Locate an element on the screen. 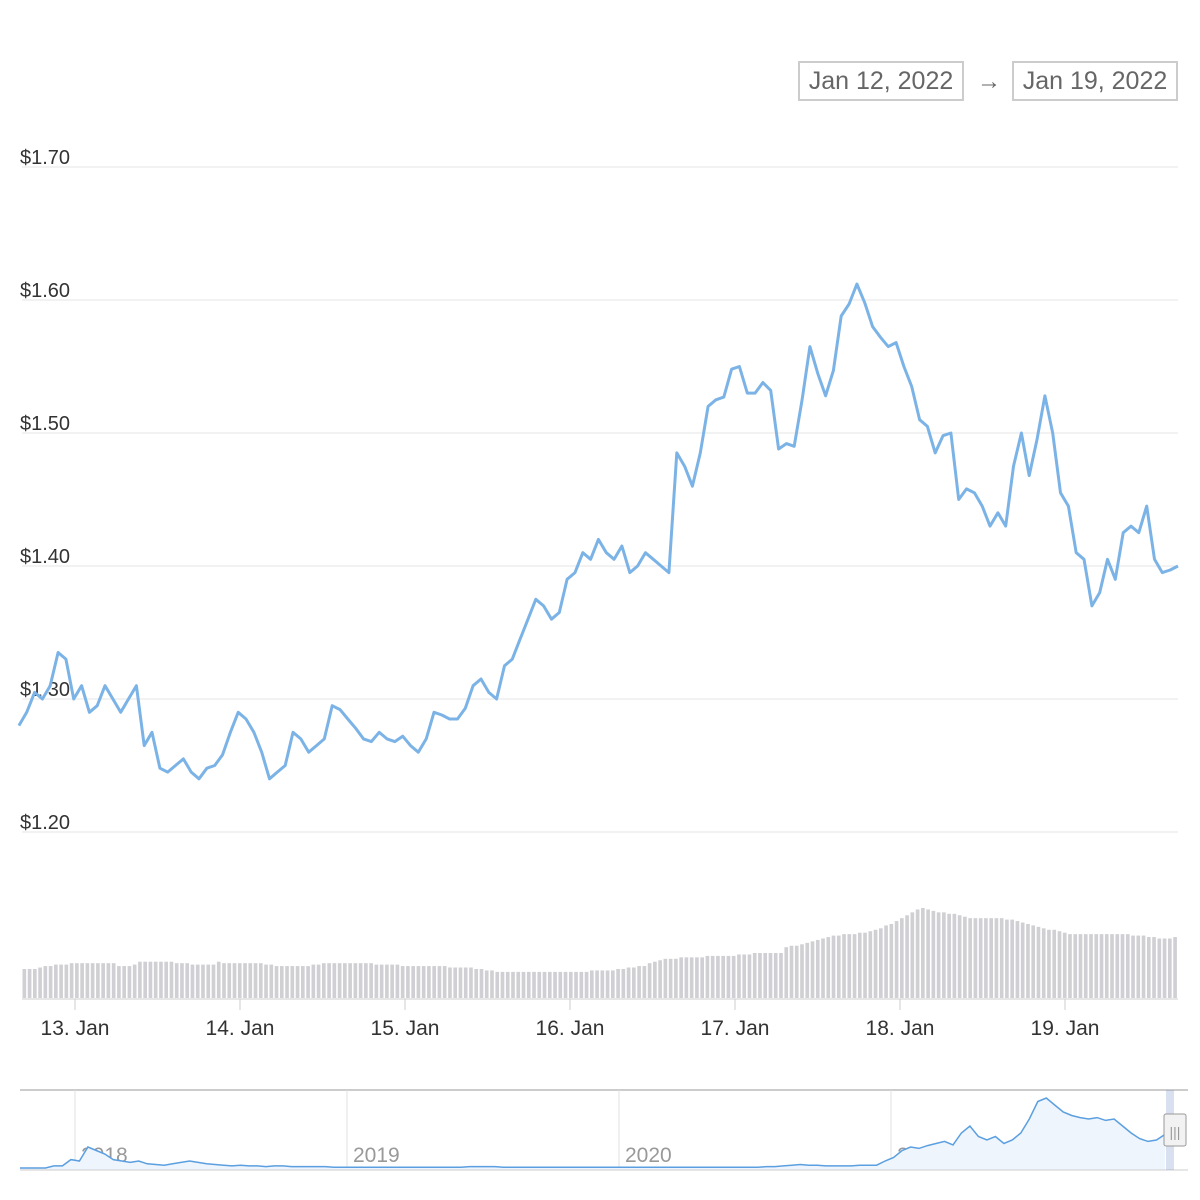 The width and height of the screenshot is (1200, 1200). y-tick-label: $1.40 is located at coordinates (45, 557).